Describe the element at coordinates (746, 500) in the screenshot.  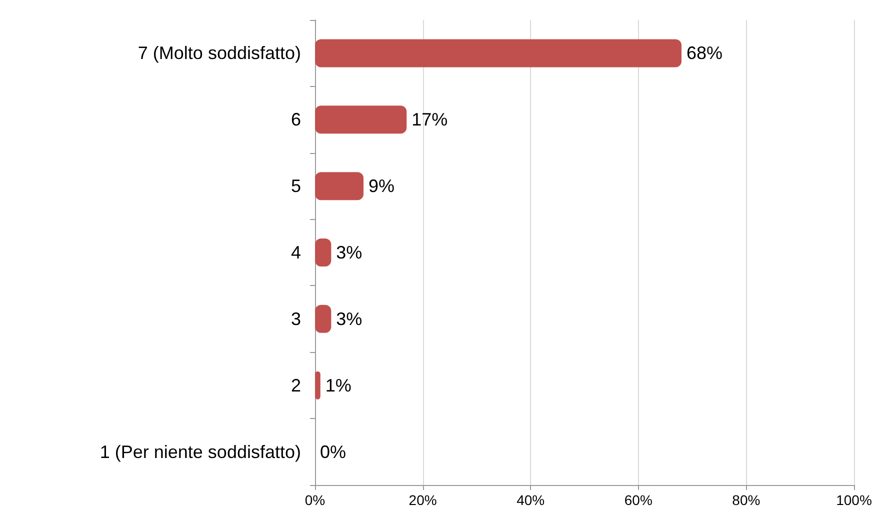
I see `x-tick-label: 80%` at that location.